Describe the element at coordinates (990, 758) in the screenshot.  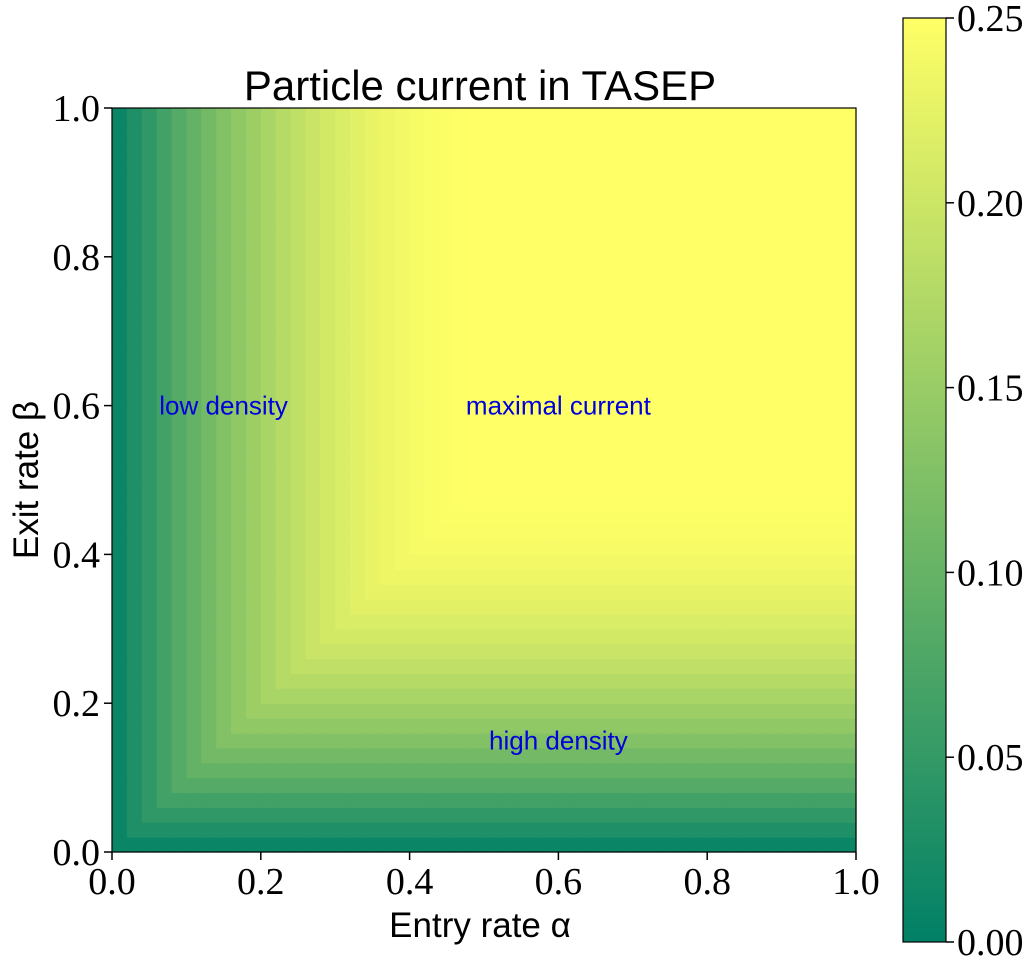
I see `colorbar-tick-label: 0.05` at that location.